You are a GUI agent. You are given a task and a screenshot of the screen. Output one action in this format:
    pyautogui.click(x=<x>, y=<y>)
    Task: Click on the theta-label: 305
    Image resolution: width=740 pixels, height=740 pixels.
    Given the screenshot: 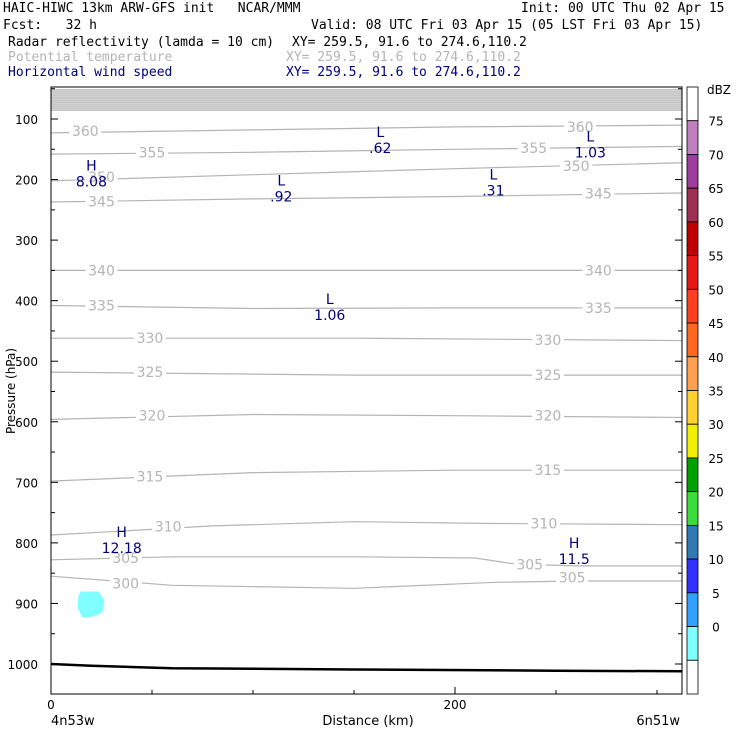 What is the action you would take?
    pyautogui.click(x=529, y=566)
    